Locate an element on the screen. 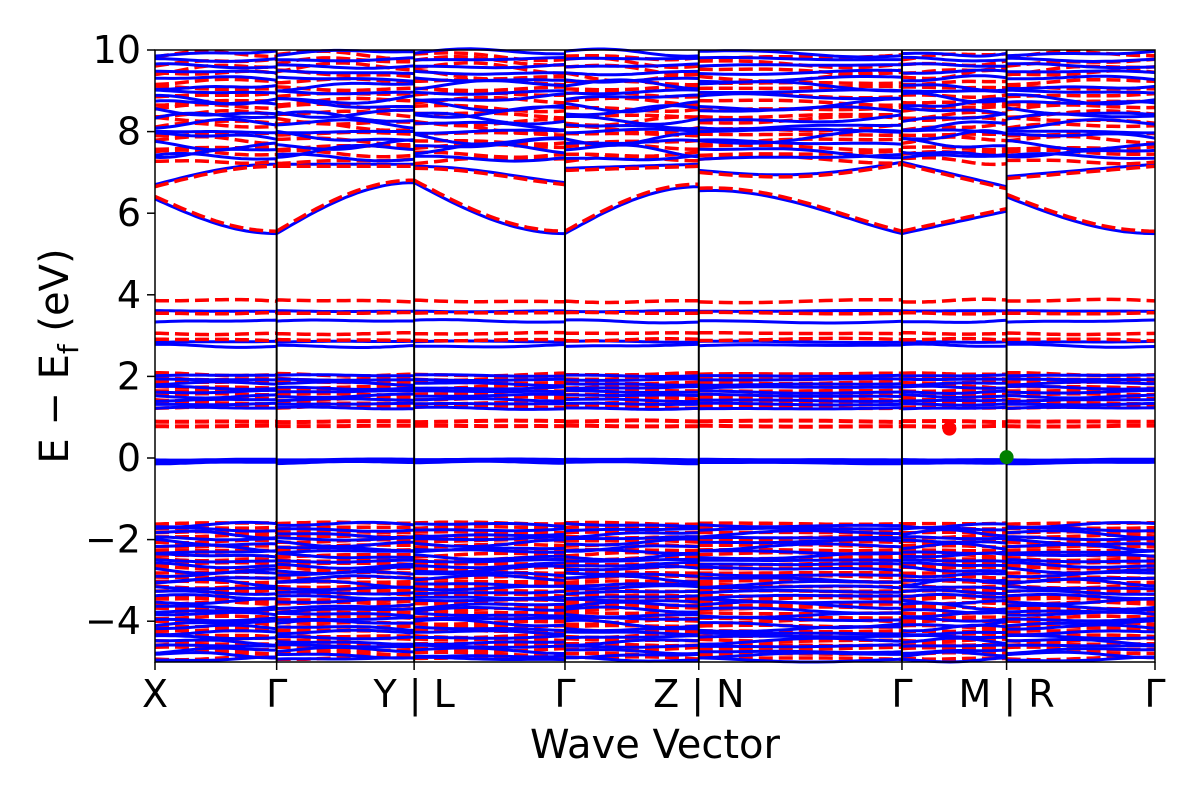  y-tick-label-5: 6 is located at coordinates (129, 213).